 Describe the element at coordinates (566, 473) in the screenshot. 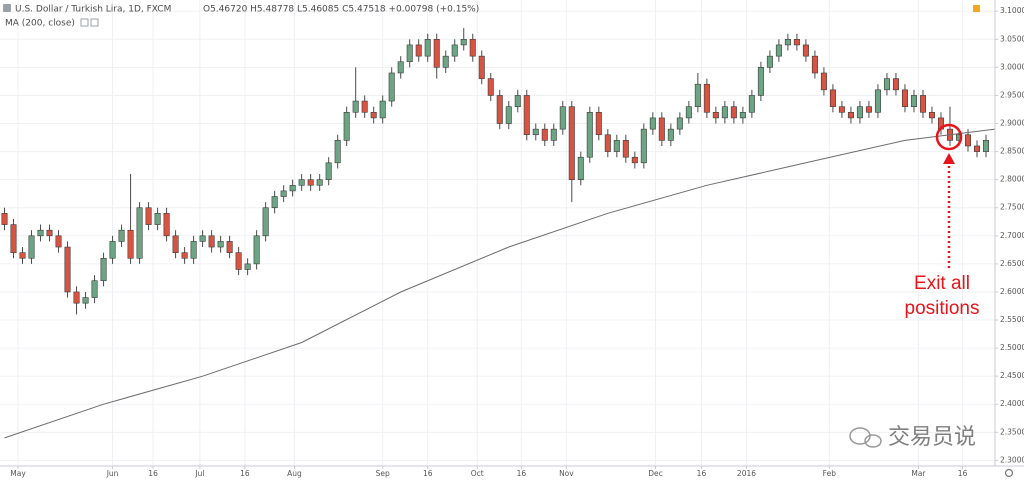

I see `x-tick-label: Nov` at that location.